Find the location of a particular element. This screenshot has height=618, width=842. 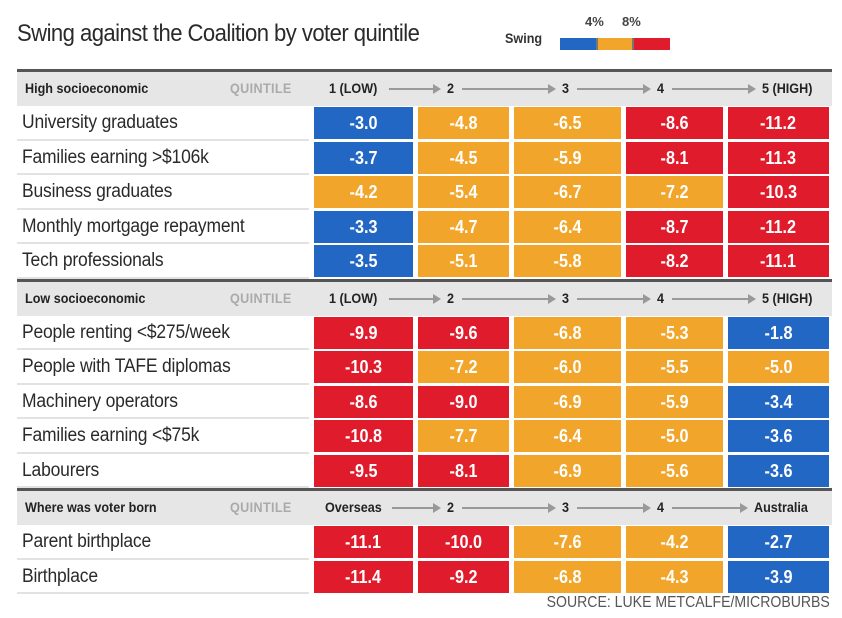

legend-swatch-low is located at coordinates (578, 44).